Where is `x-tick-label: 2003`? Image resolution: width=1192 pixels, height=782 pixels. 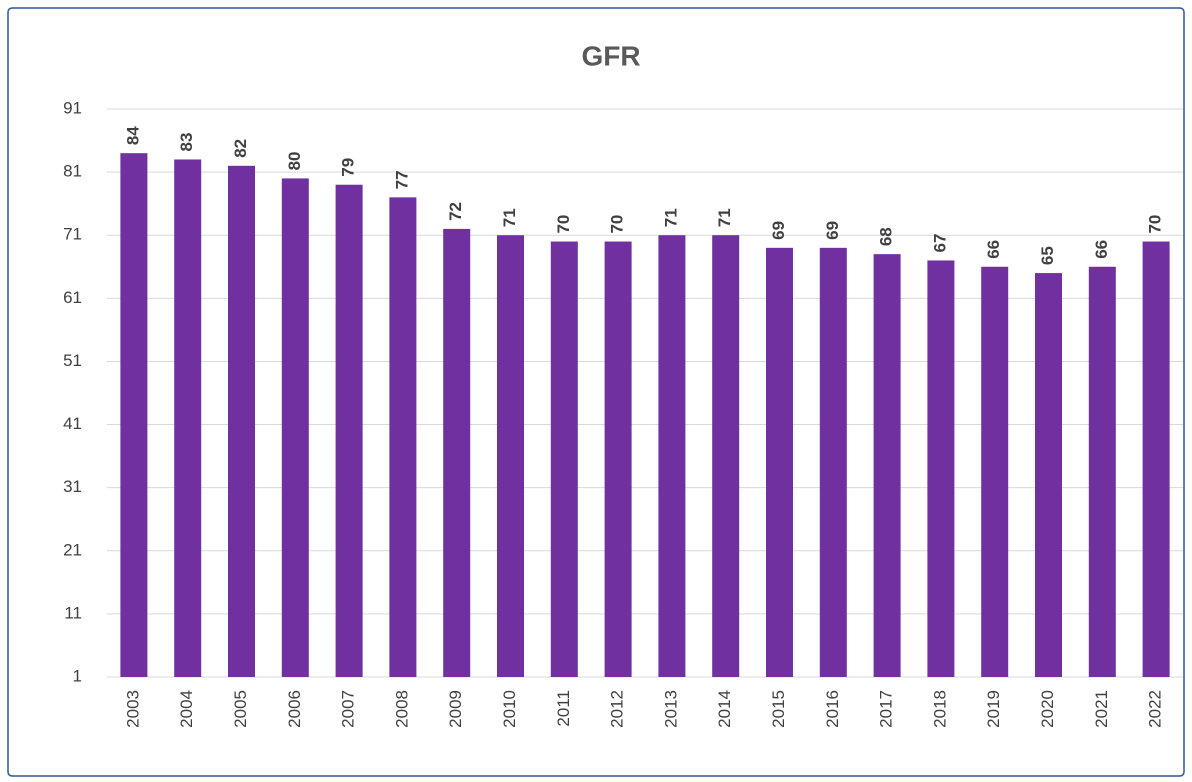
x-tick-label: 2003 is located at coordinates (132, 709).